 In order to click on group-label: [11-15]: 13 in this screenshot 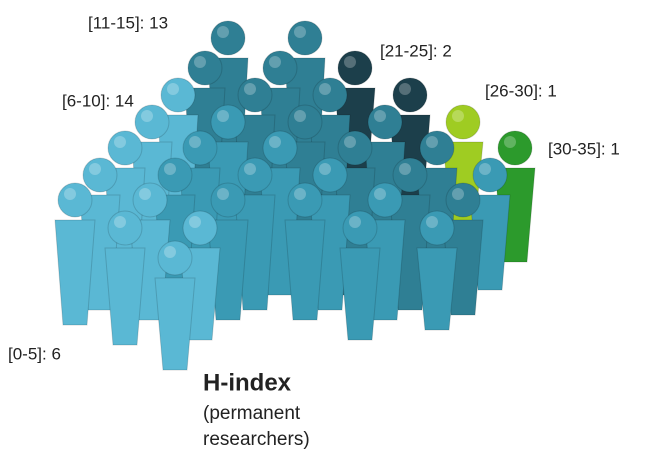, I will do `click(128, 22)`.